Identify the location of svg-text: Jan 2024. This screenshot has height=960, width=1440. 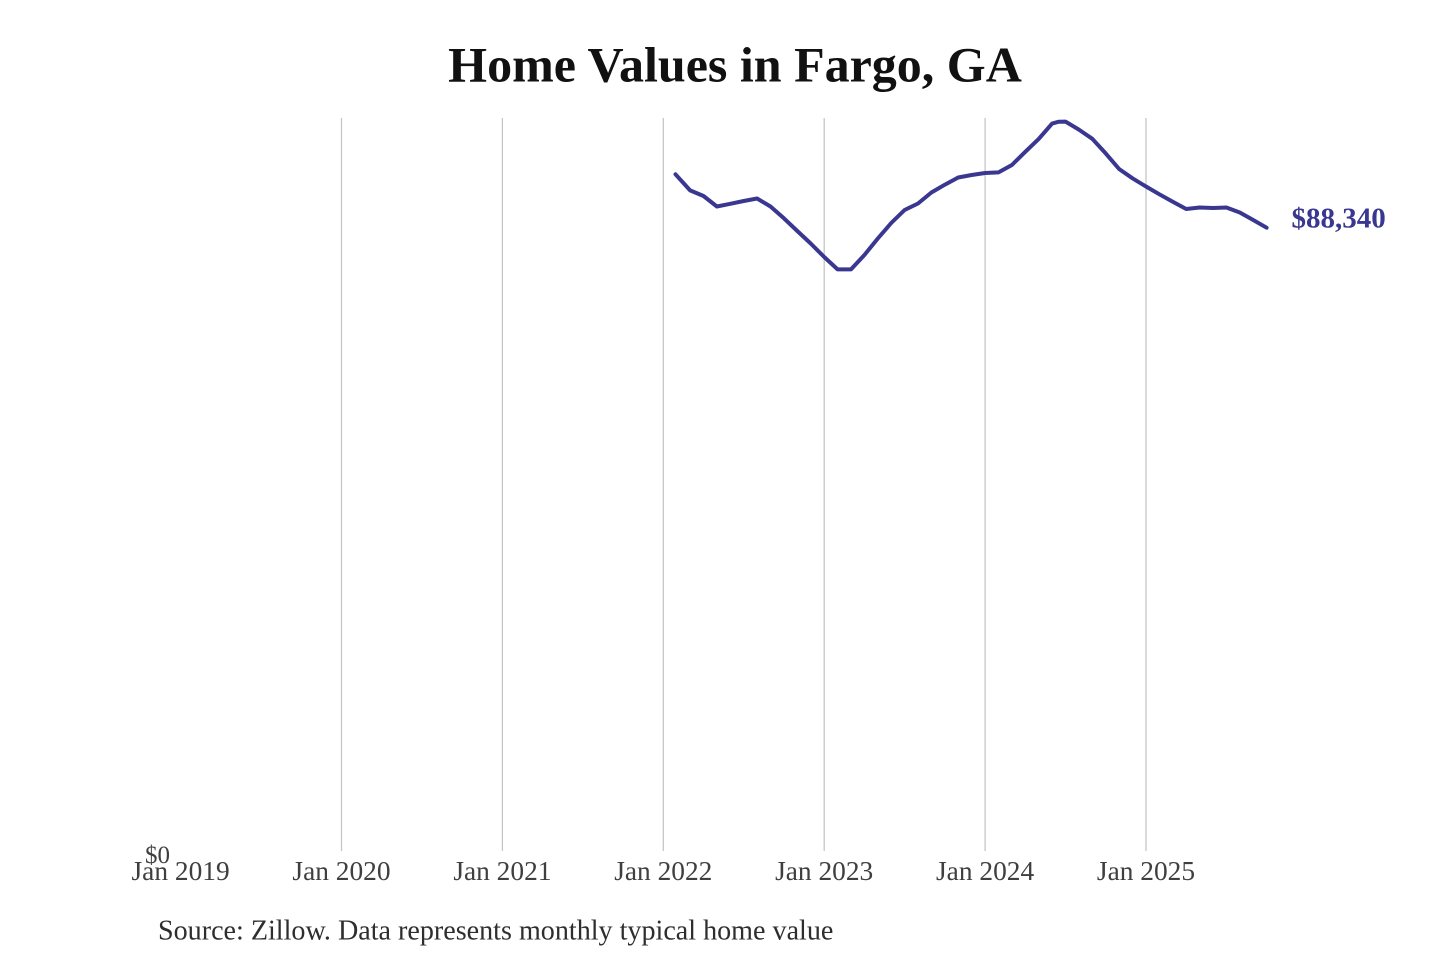
(985, 871).